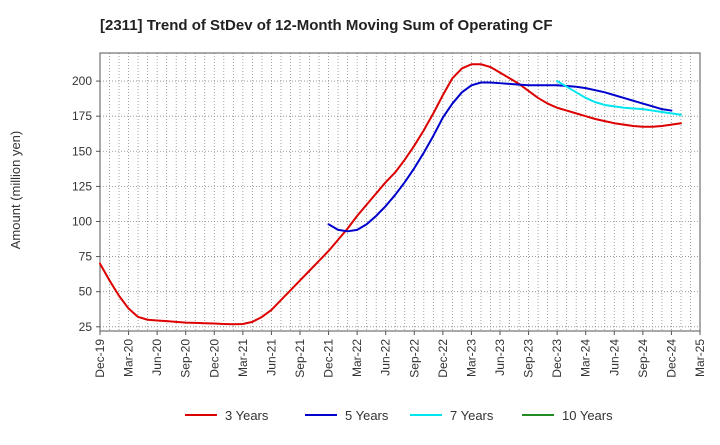 The width and height of the screenshot is (720, 445). I want to click on y-tick-label: 150, so click(82, 151).